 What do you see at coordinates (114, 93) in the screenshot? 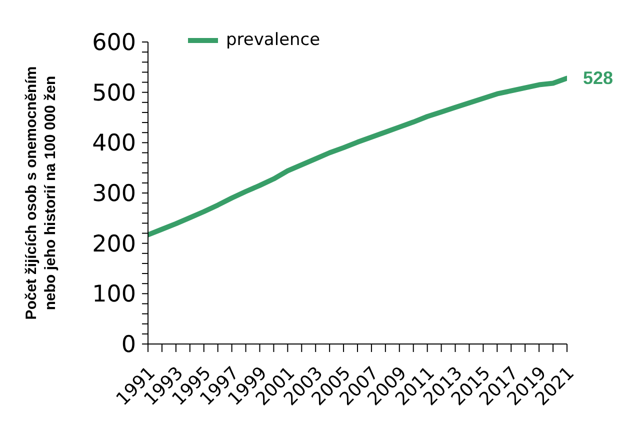
I see `y-tick-label: 500` at bounding box center [114, 93].